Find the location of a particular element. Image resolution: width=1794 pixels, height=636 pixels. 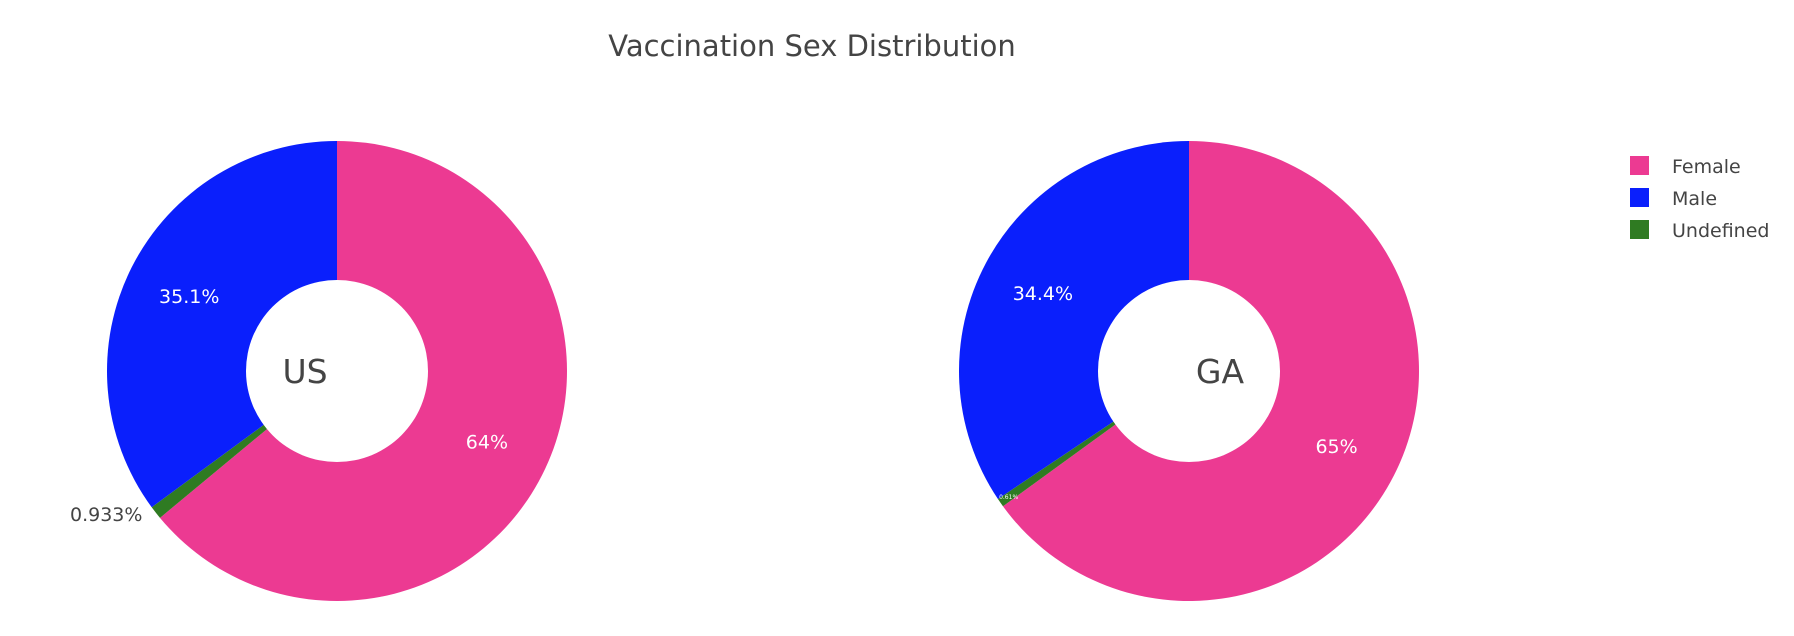

slice-label-us-male: 35.1% is located at coordinates (189, 297).